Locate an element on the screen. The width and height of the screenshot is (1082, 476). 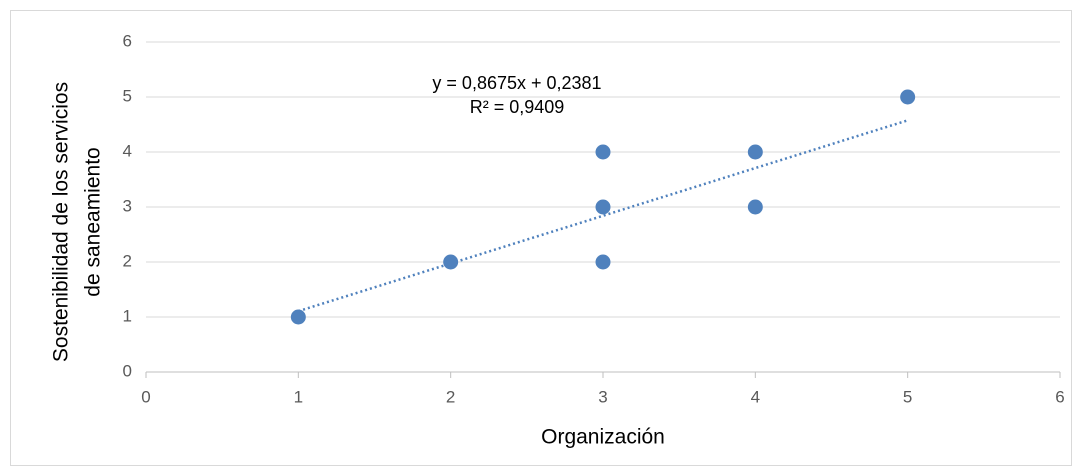
y-tick-label: 2 is located at coordinates (127, 260).